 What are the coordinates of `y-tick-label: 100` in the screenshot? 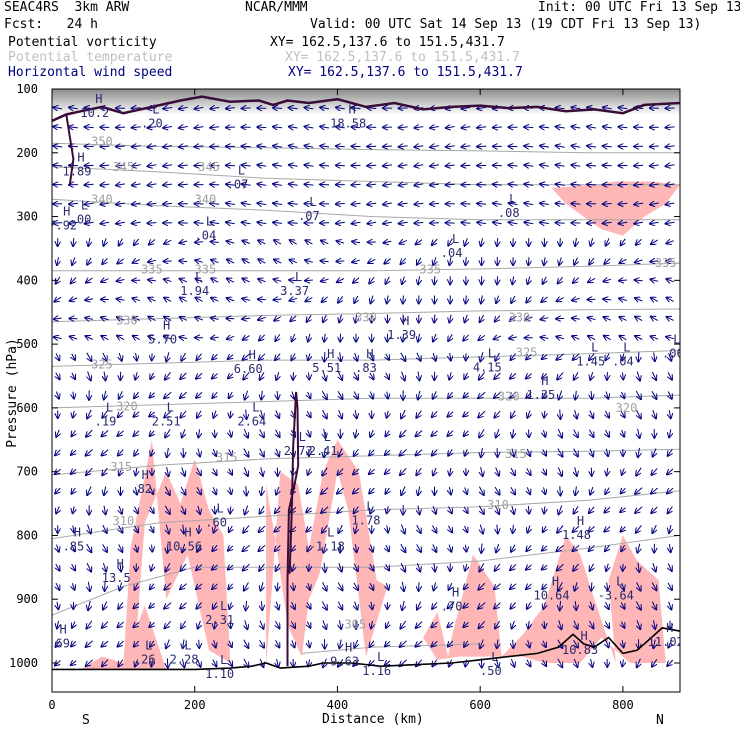 It's located at (27, 89).